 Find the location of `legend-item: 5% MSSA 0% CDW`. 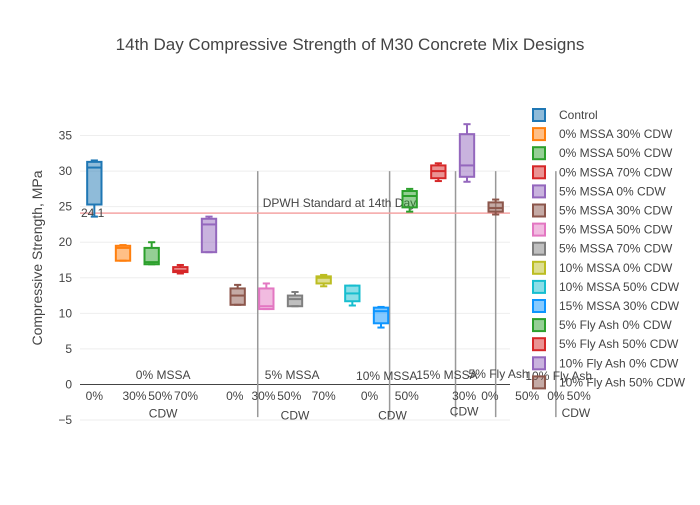

legend-item: 5% MSSA 0% CDW is located at coordinates (599, 191).